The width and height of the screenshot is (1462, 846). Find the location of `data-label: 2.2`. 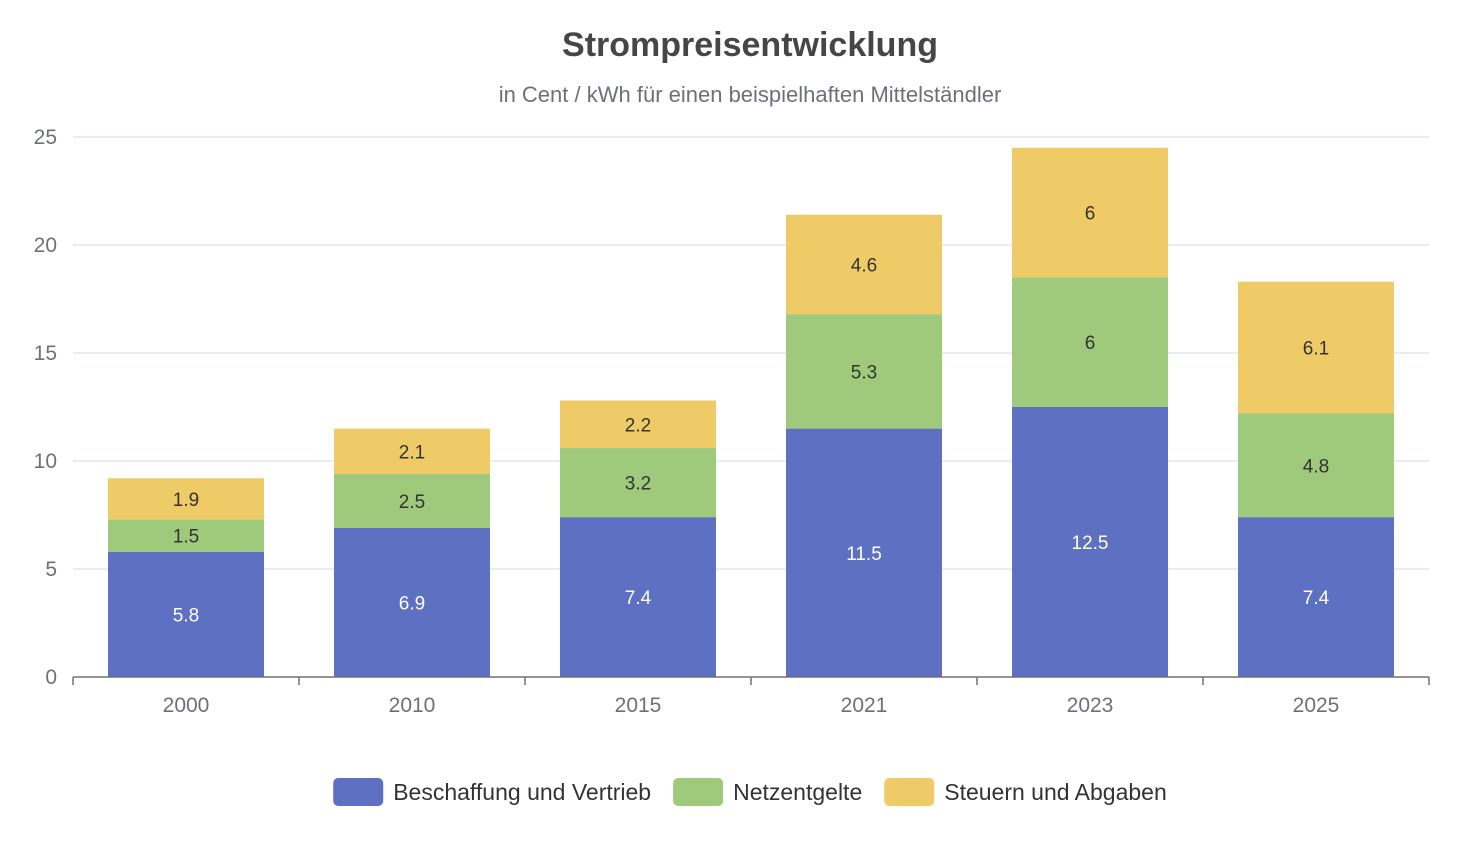

data-label: 2.2 is located at coordinates (638, 425).